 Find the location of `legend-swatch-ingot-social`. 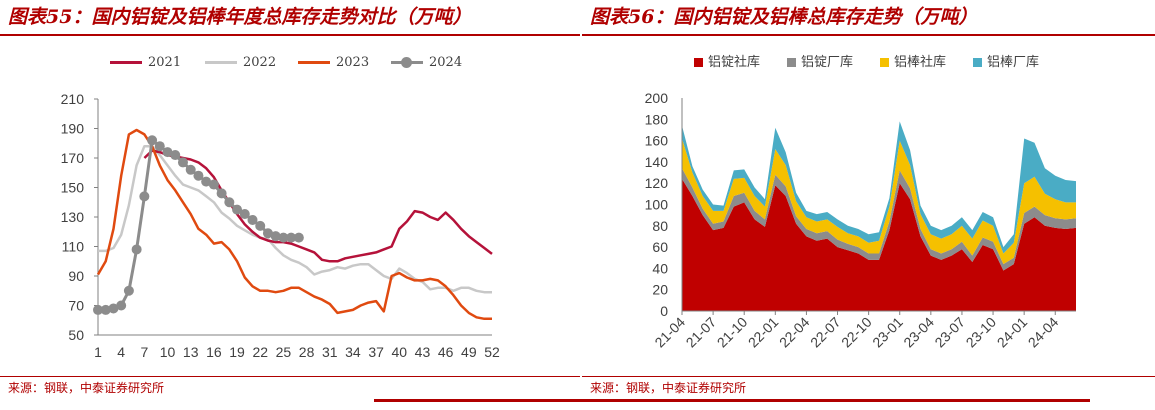

legend-swatch-ingot-social is located at coordinates (698, 62).